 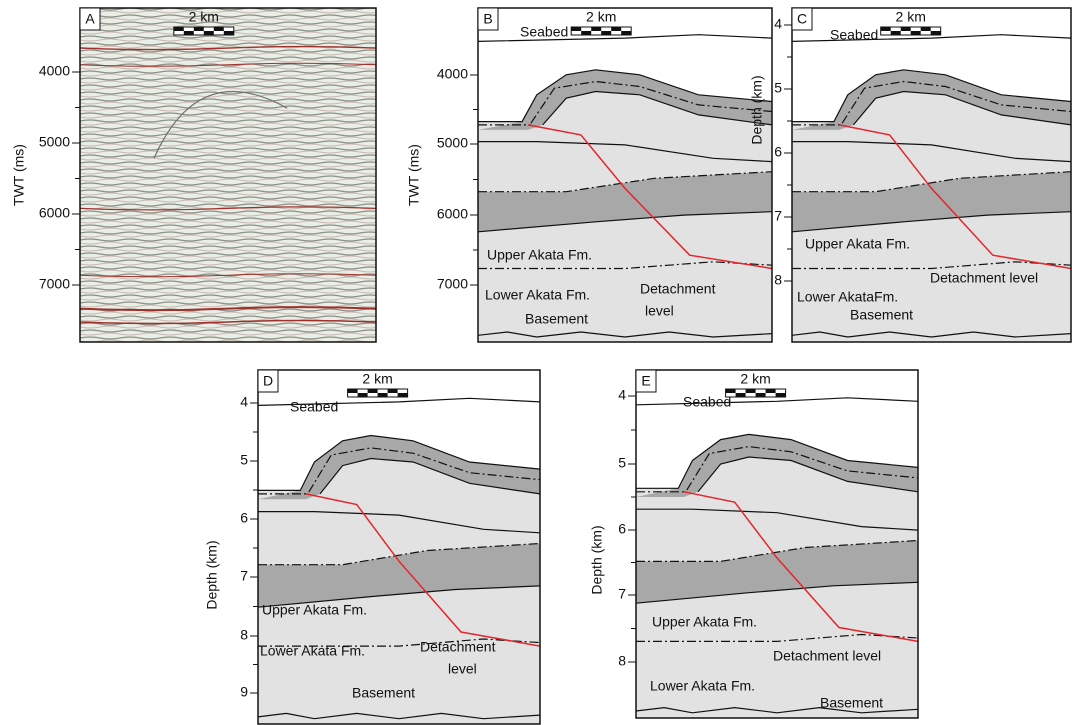 I want to click on y-tick-label: 9, so click(x=244, y=692).